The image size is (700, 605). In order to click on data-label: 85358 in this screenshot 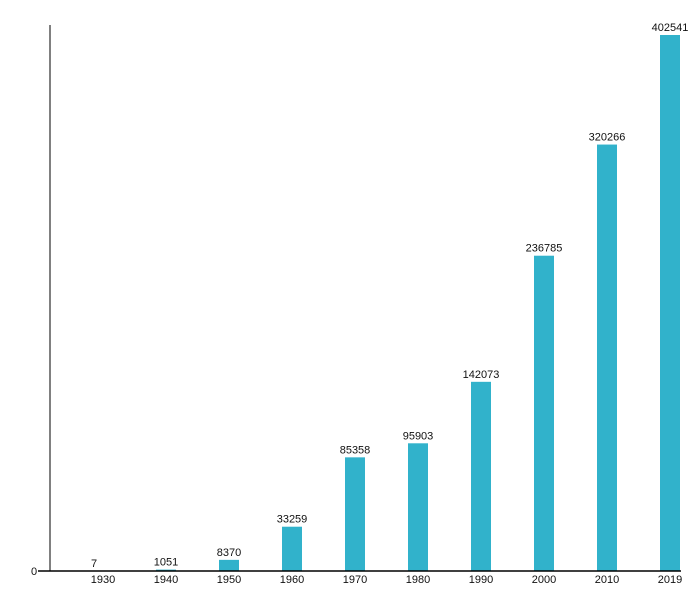, I will do `click(355, 450)`.